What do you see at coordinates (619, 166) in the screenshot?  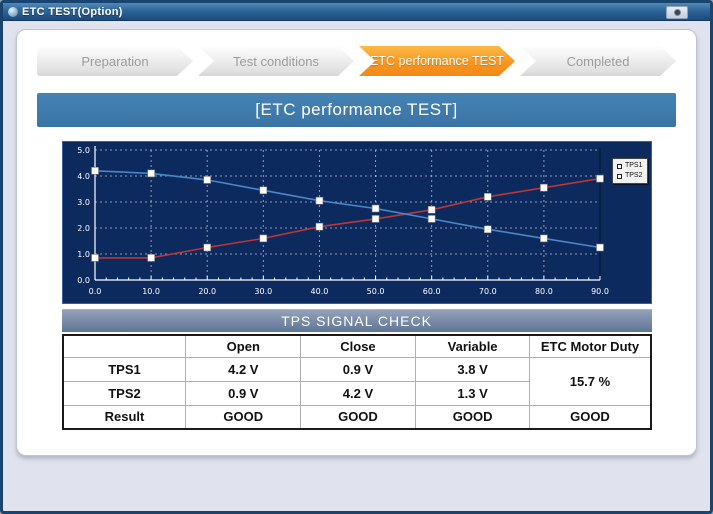 I see `tps1-marker-icon` at bounding box center [619, 166].